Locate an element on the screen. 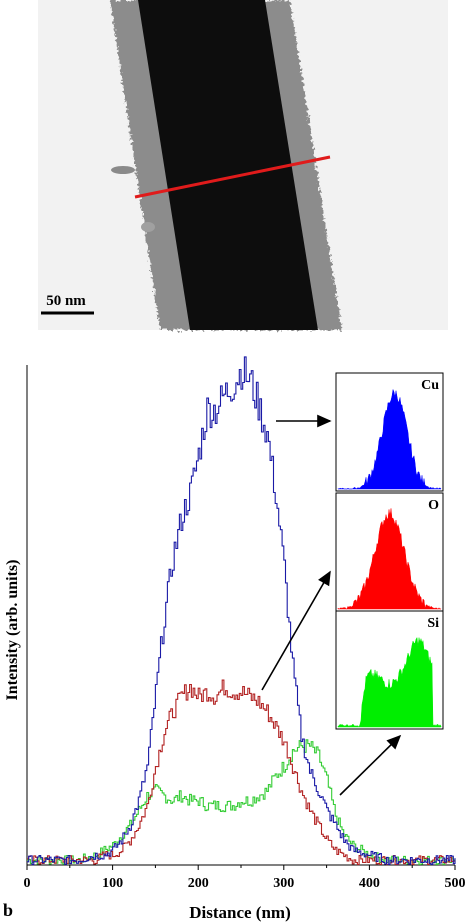 The height and width of the screenshot is (924, 474). x-tick-label: 300 is located at coordinates (283, 883).